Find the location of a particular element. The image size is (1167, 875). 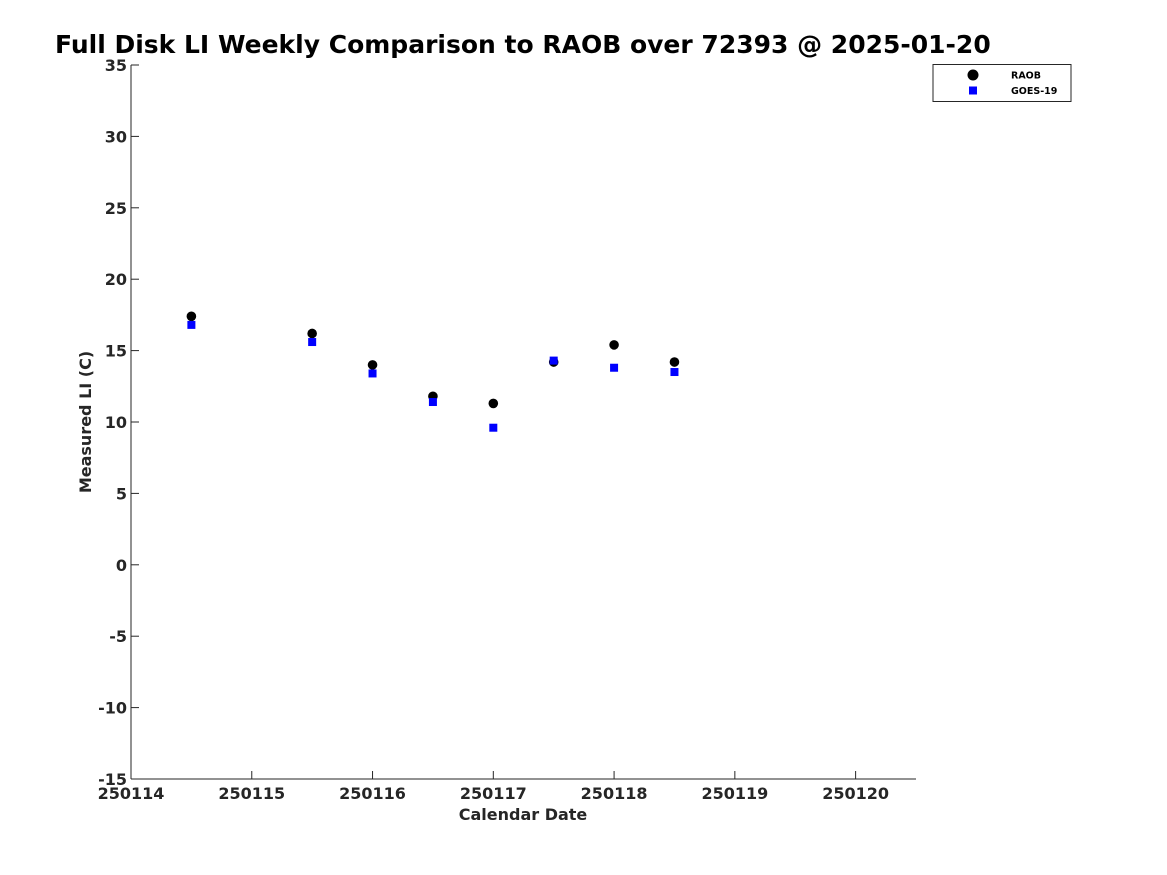

y-tick-label: 30 is located at coordinates (116, 136).